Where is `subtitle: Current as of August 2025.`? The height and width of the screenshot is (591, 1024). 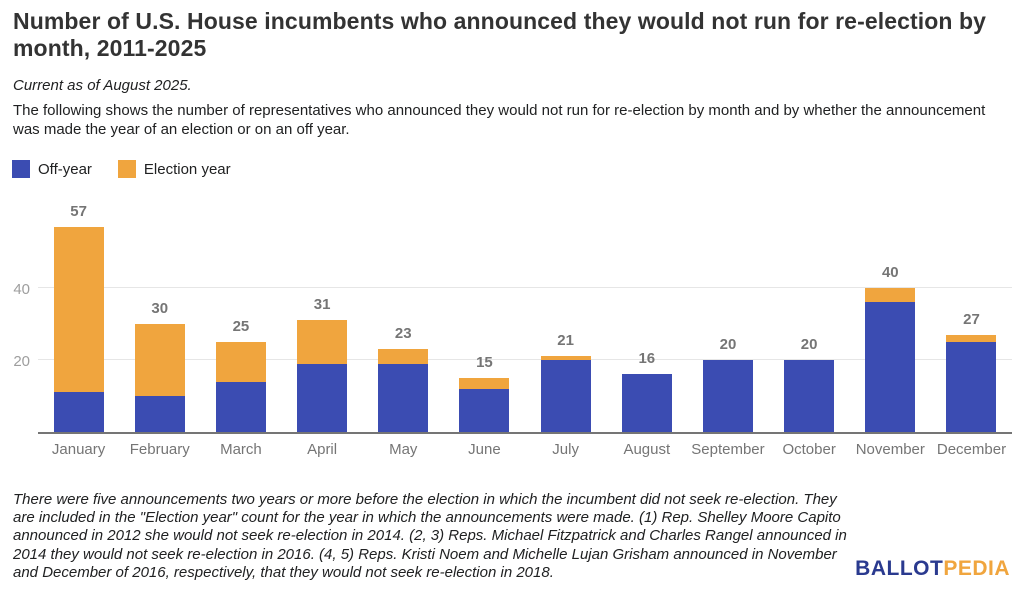 subtitle: Current as of August 2025. is located at coordinates (102, 85).